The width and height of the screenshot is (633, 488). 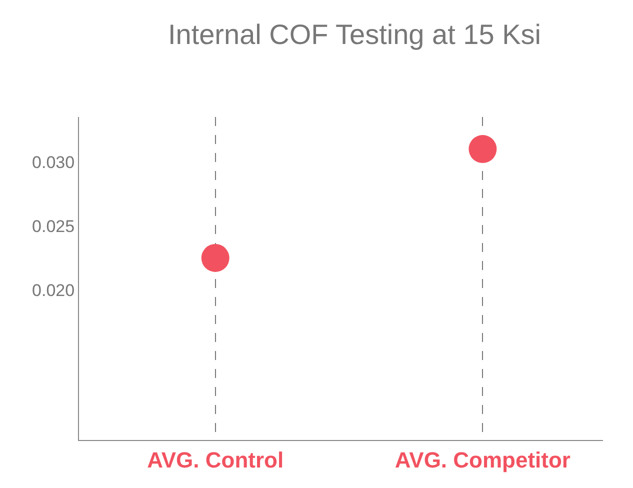 I want to click on y-tick-label: 0.025, so click(x=53, y=226).